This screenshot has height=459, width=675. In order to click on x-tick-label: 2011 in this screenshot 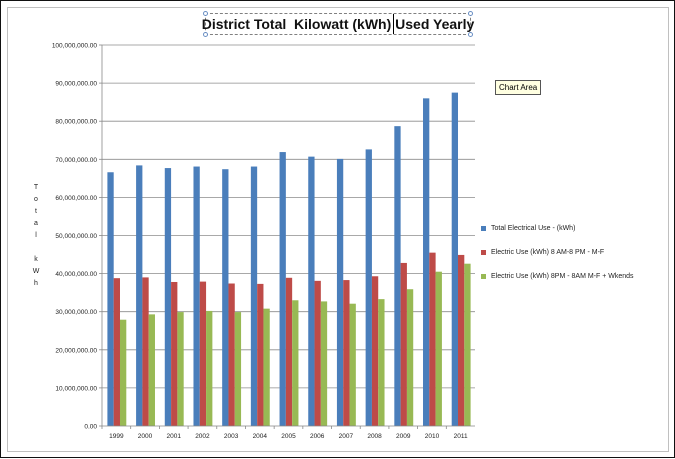, I will do `click(461, 436)`.